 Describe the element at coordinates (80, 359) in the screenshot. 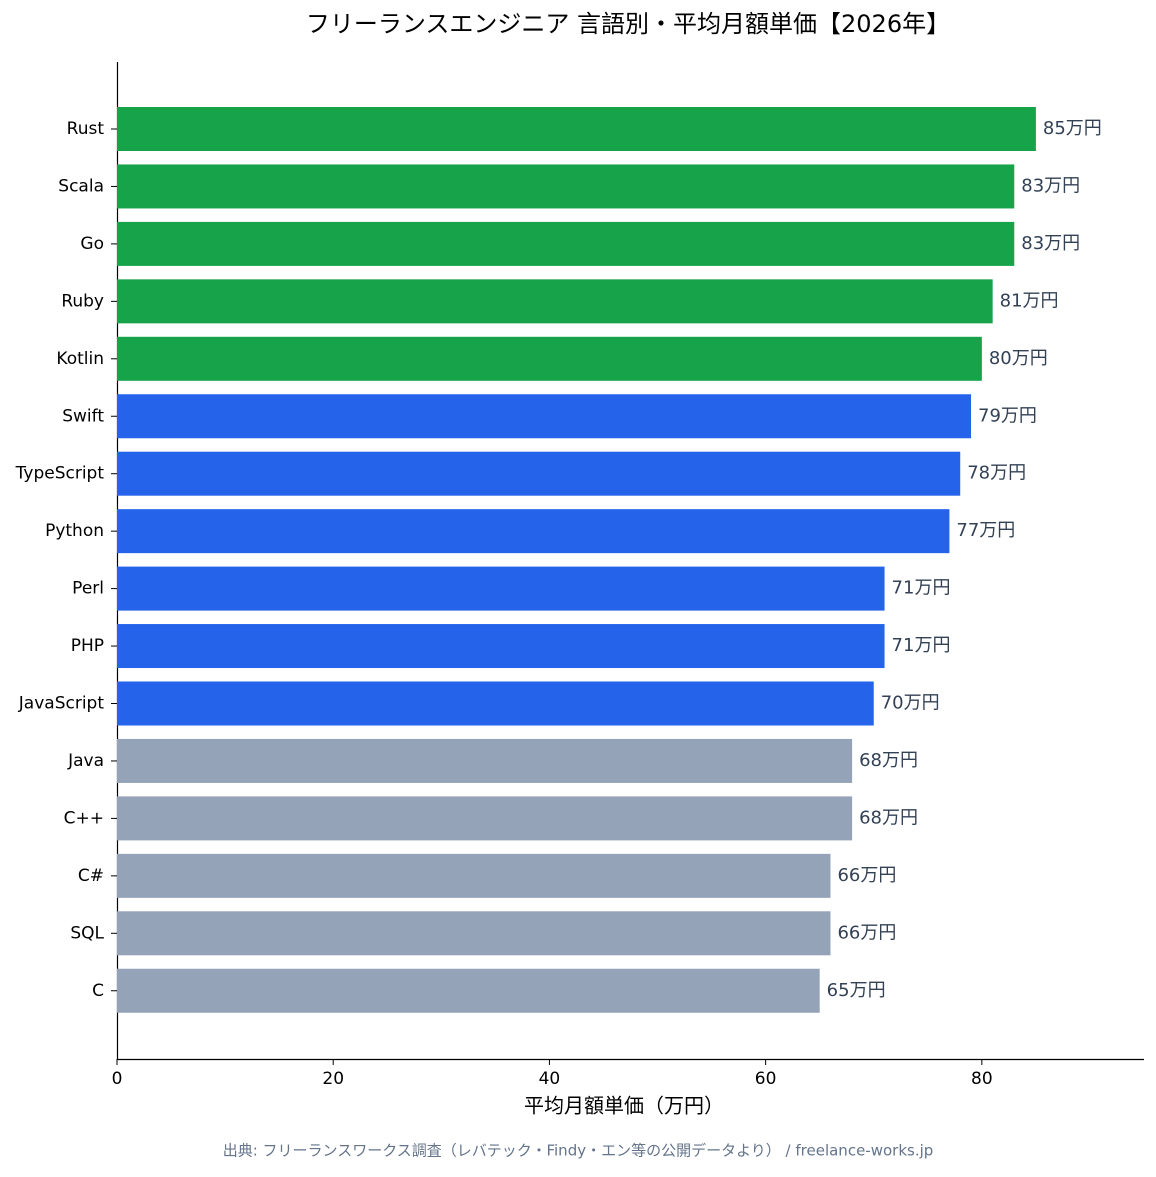

I see `y-tick-label: Kotlin` at that location.